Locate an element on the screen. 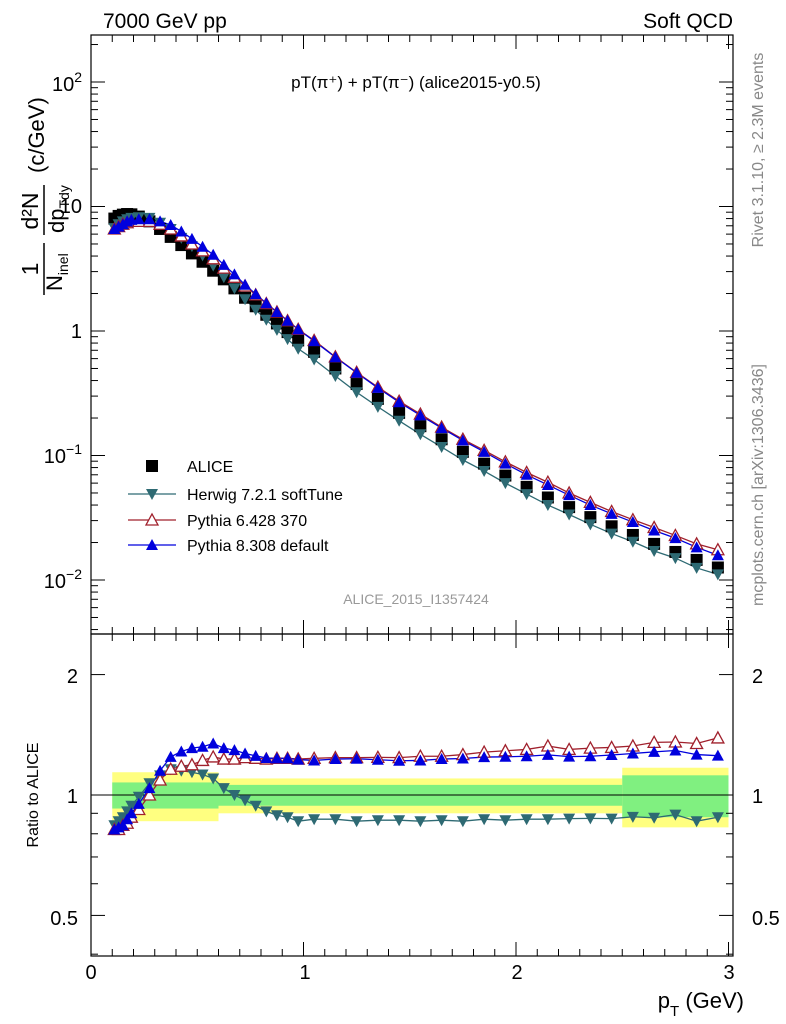  y-label-unit: (c/GeV) is located at coordinates (36, 135).